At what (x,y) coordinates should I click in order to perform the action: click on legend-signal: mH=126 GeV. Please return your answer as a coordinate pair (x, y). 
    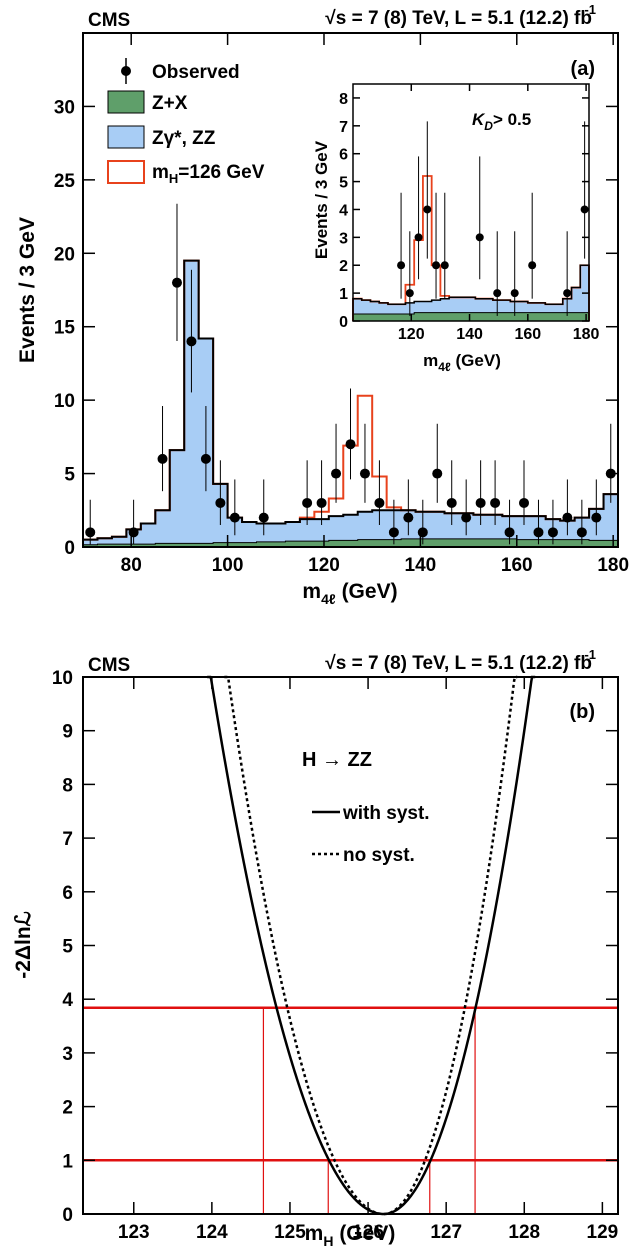
    Looking at the image, I should click on (186, 173).